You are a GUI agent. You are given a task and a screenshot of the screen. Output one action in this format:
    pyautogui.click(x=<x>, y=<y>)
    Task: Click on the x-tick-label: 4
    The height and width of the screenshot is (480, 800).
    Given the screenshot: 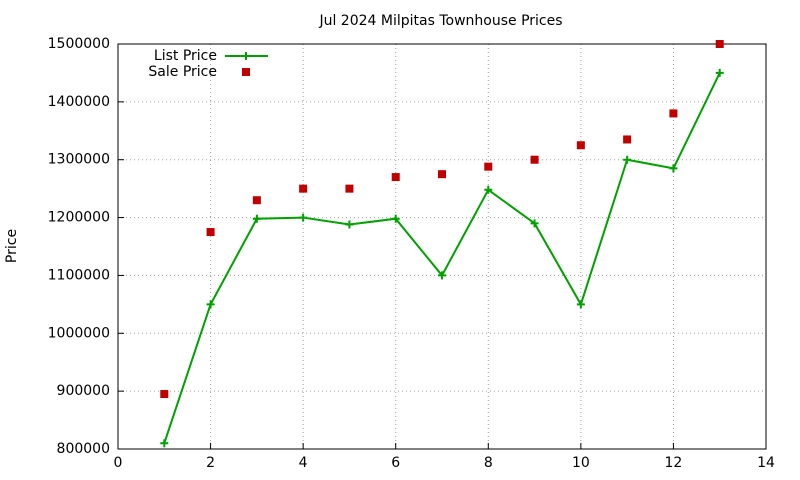 What is the action you would take?
    pyautogui.click(x=303, y=463)
    